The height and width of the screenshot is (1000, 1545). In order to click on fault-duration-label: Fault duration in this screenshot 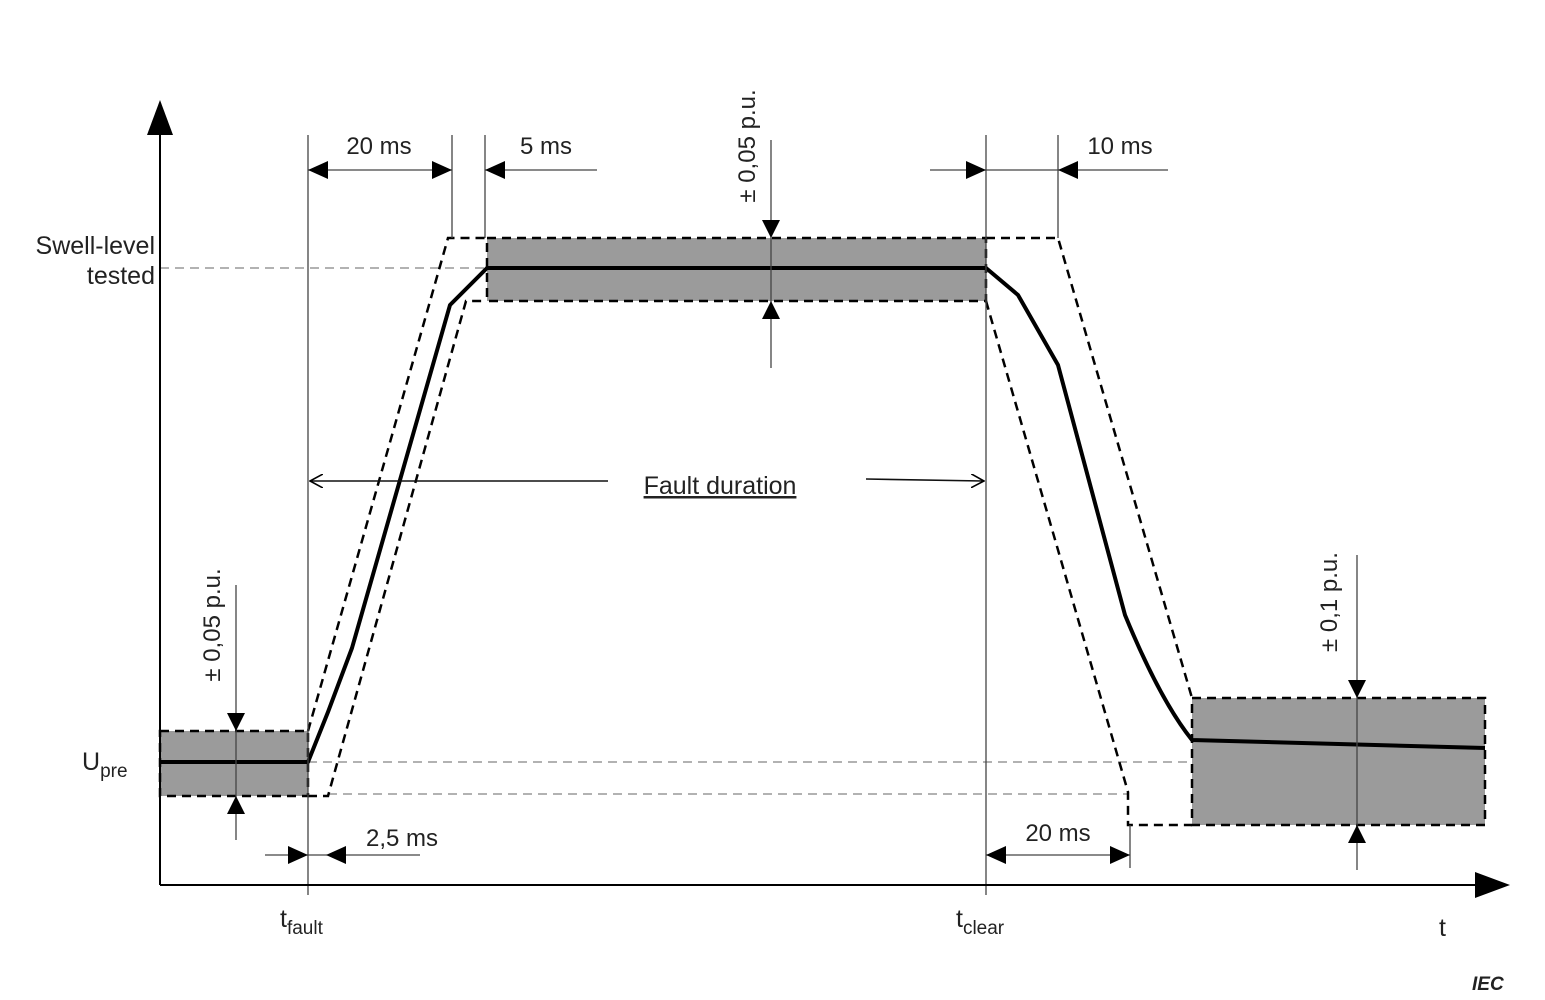, I will do `click(720, 486)`.